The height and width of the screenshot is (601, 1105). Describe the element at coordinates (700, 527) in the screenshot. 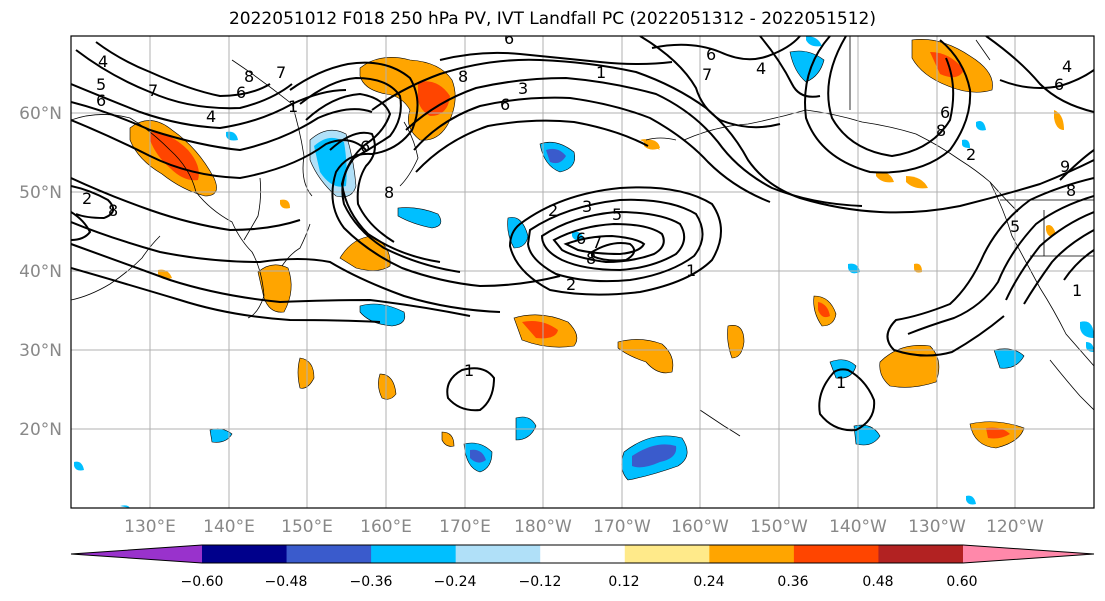

I see `lon-label: 160°W` at that location.